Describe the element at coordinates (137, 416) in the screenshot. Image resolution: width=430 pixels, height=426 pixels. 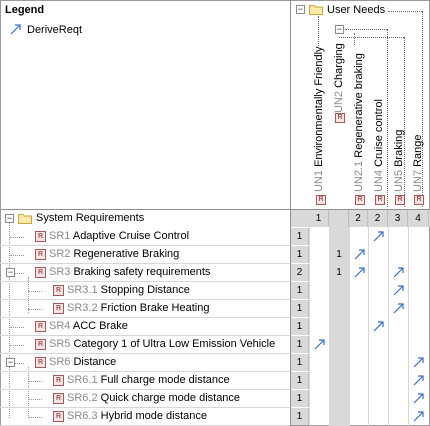
I see `row-label: SR6.3 Hybrid mode distance` at that location.